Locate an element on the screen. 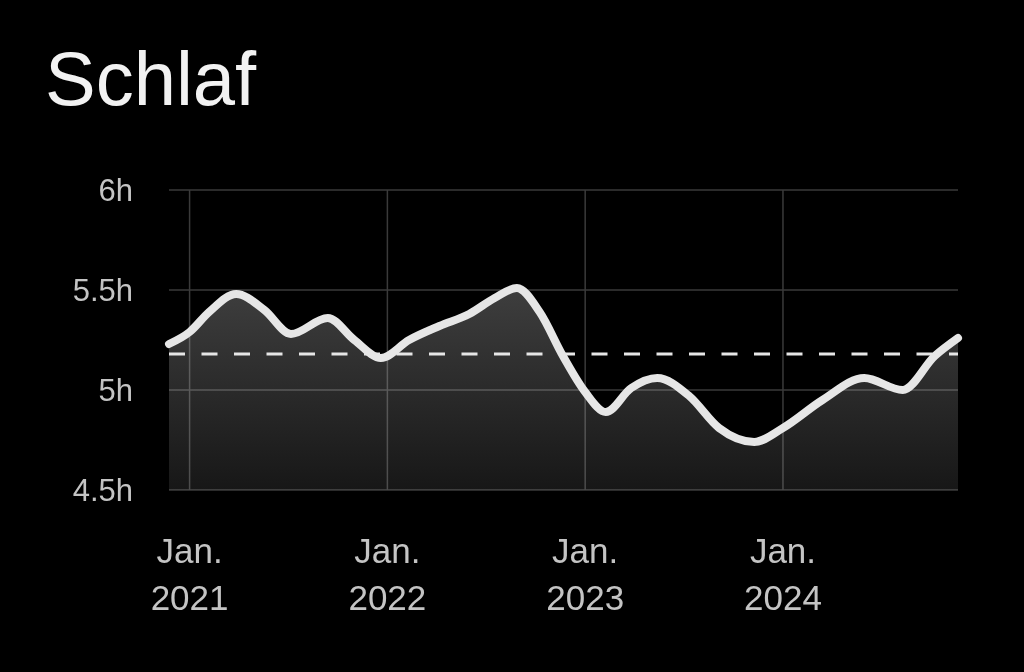  x-tick-label: Jan. 2022 is located at coordinates (387, 574).